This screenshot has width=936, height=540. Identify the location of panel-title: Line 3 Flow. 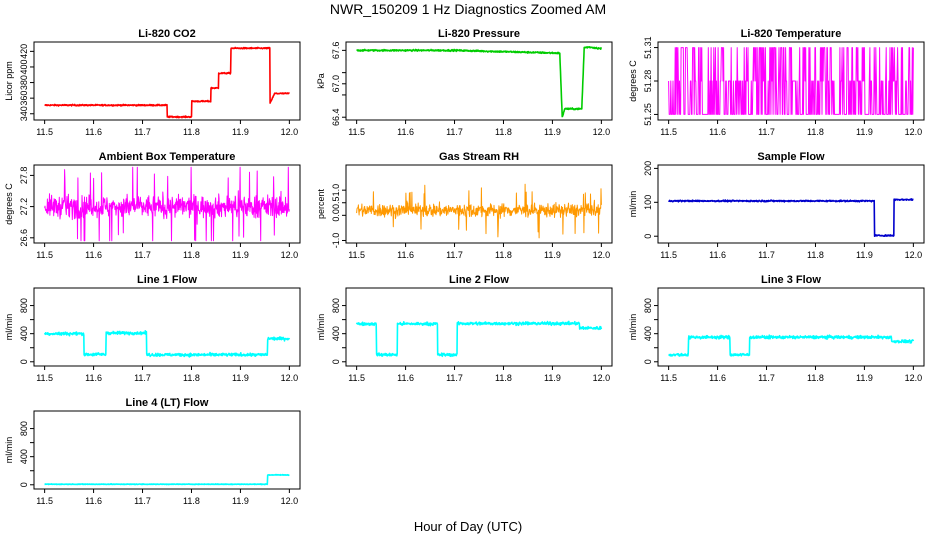
(791, 280).